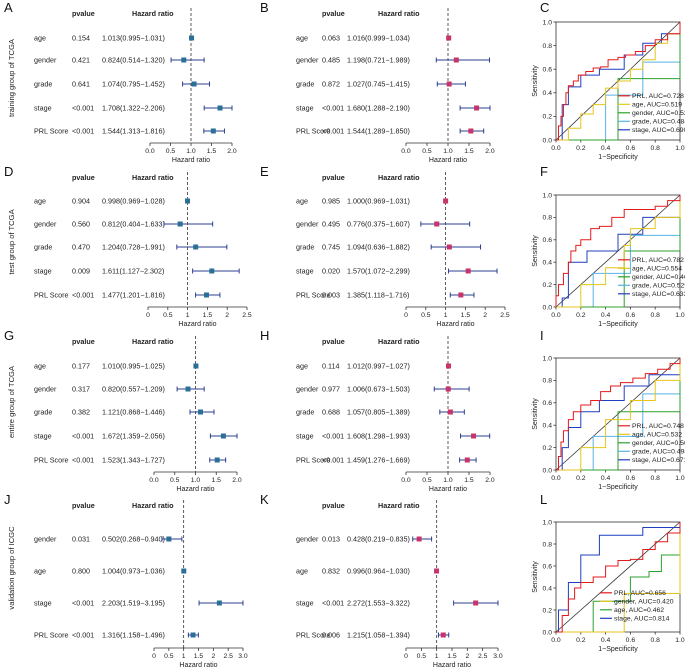 Image resolution: width=685 pixels, height=667 pixels. I want to click on panel-letter-F: F, so click(544, 171).